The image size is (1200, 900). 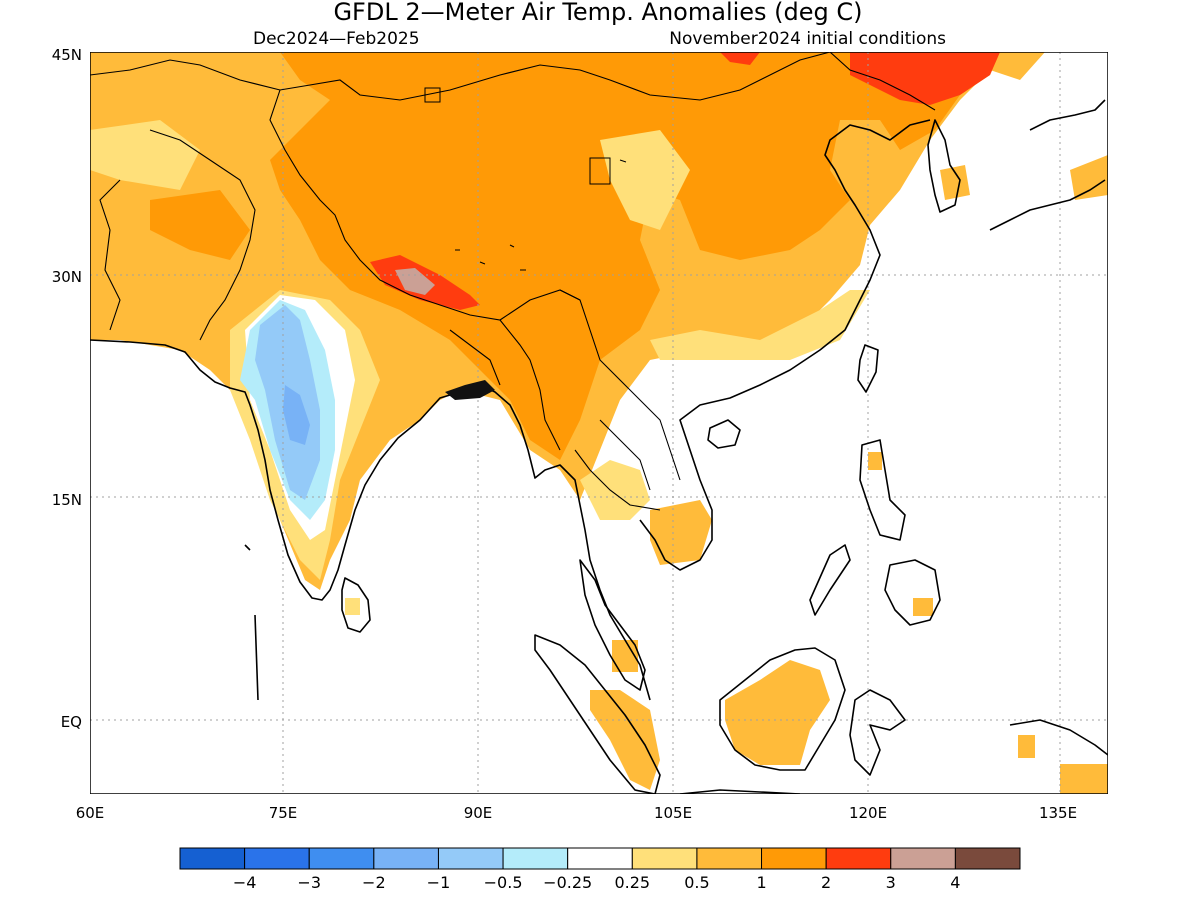 I want to click on anomaly-region-3-4-mongolia, so click(x=740, y=58).